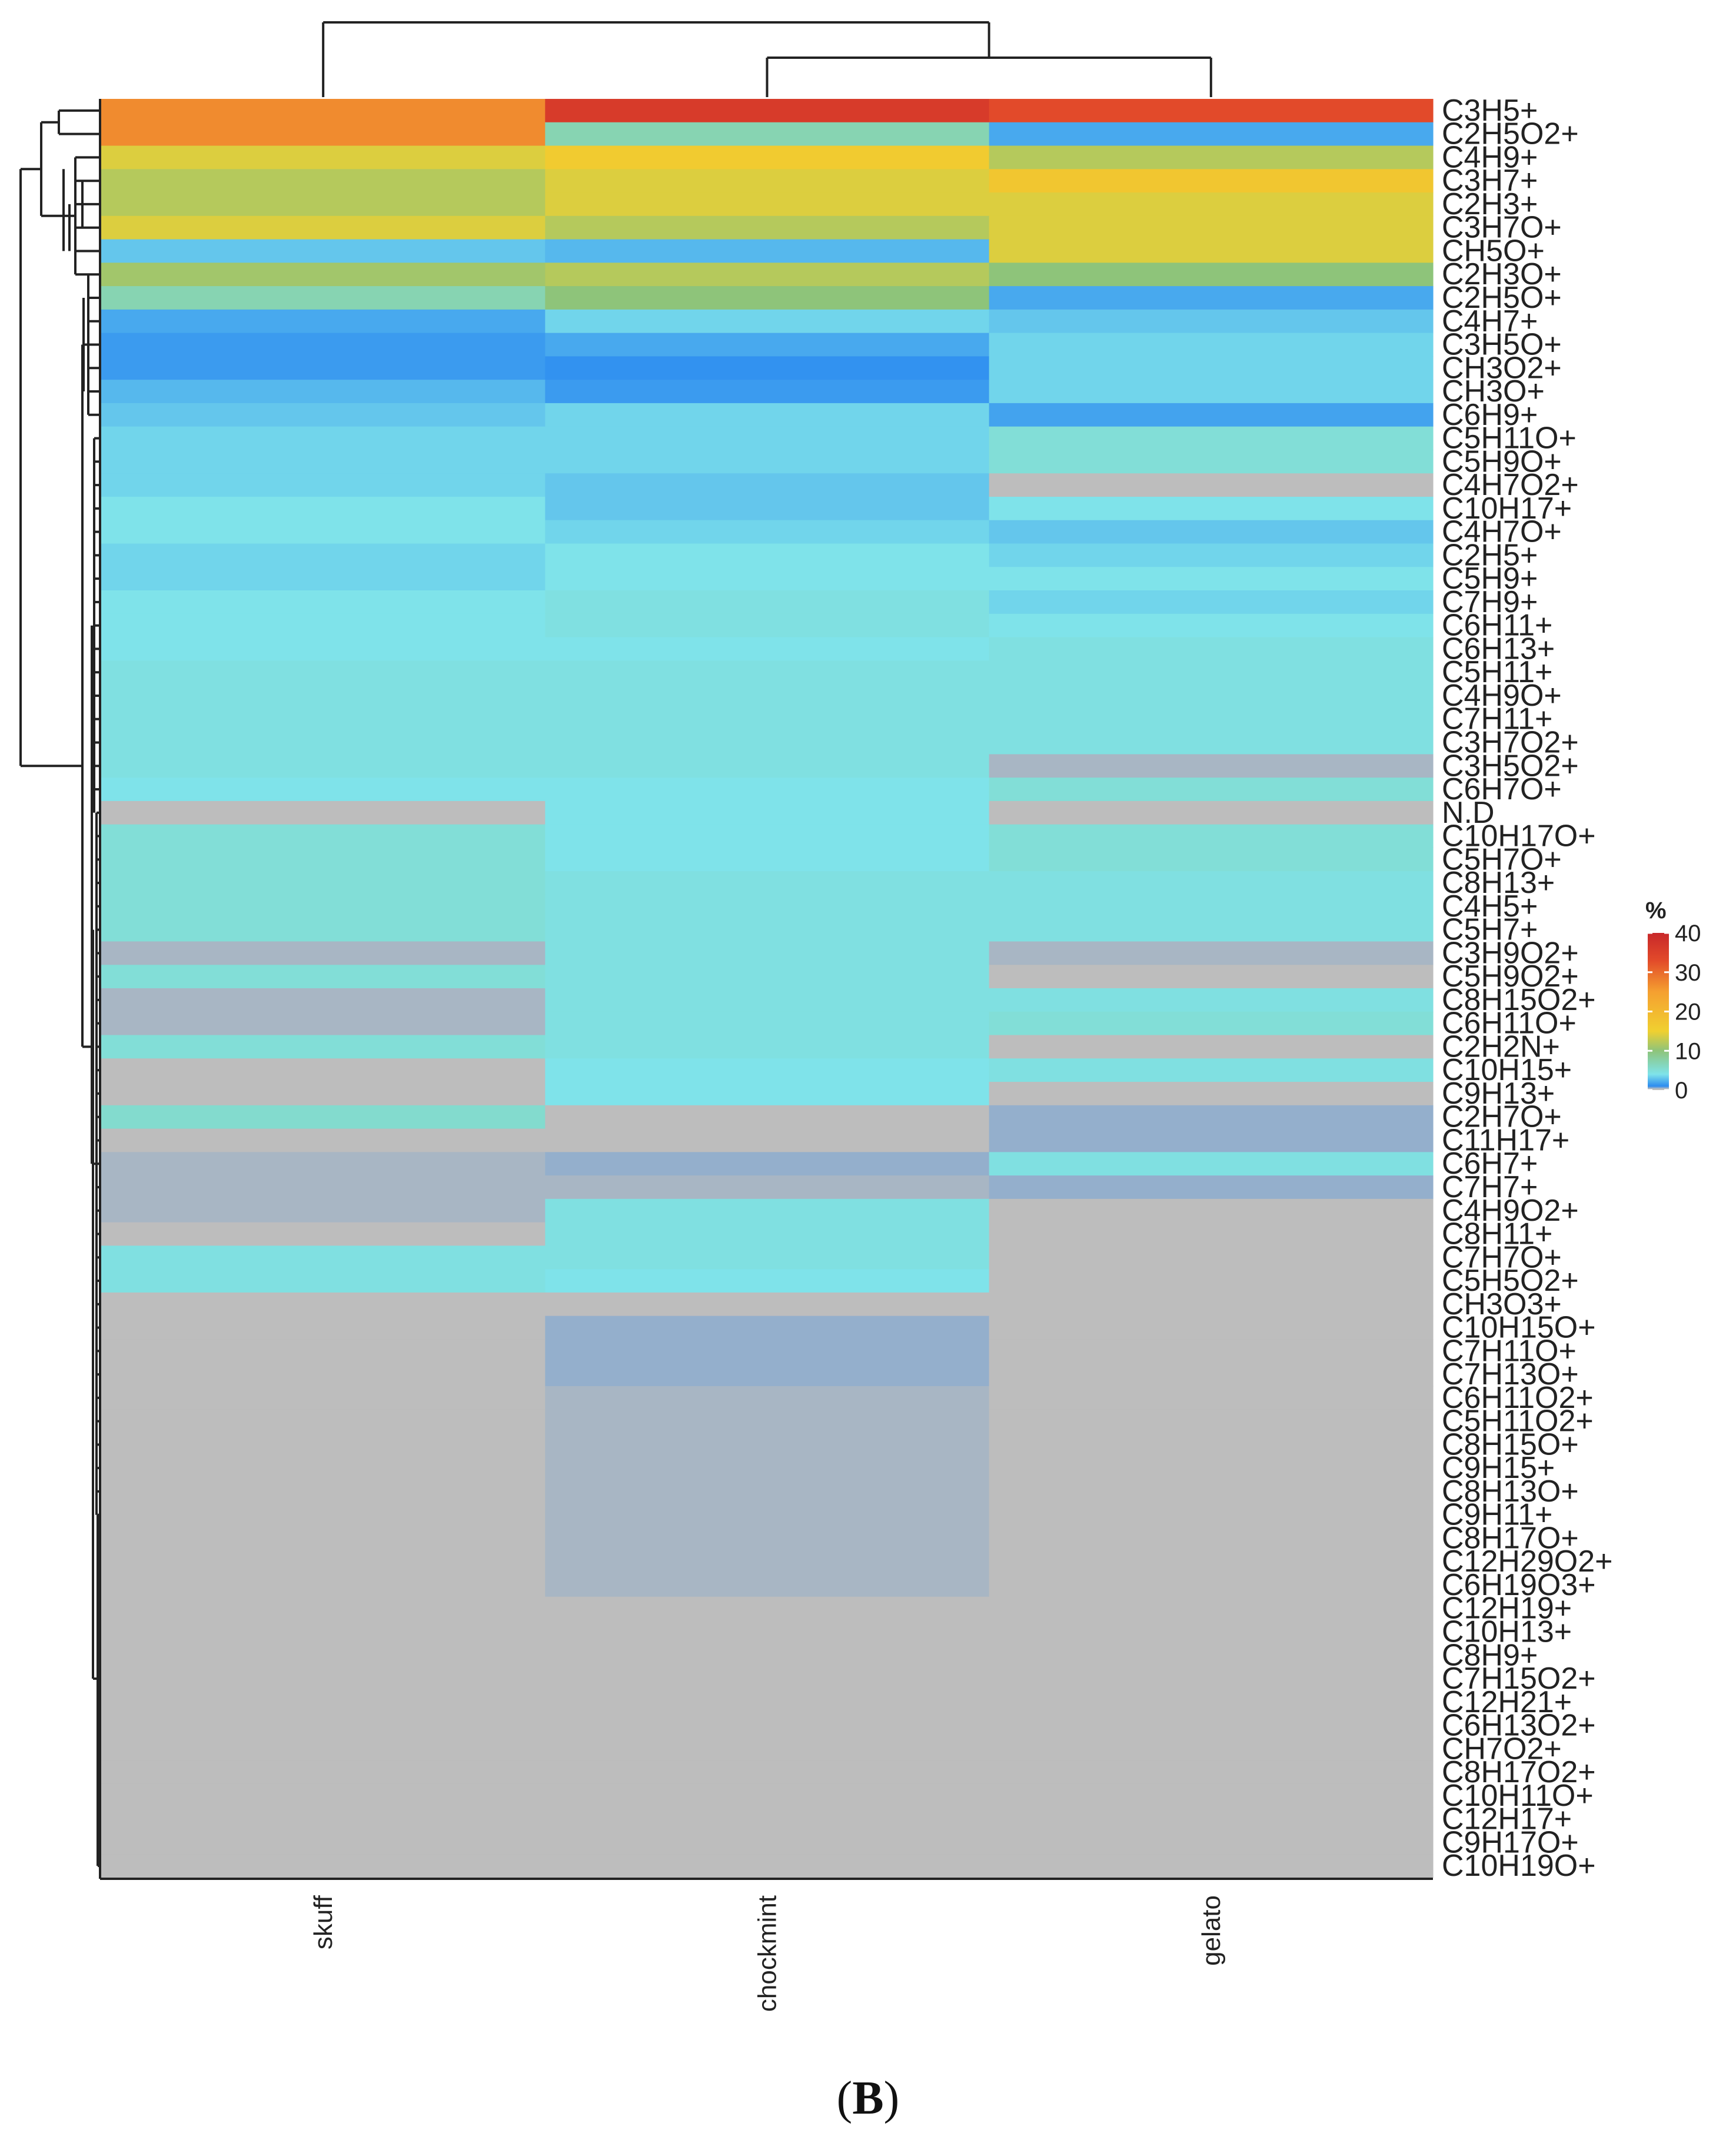  What do you see at coordinates (1497, 626) in the screenshot?
I see `row-label: C6H11+` at bounding box center [1497, 626].